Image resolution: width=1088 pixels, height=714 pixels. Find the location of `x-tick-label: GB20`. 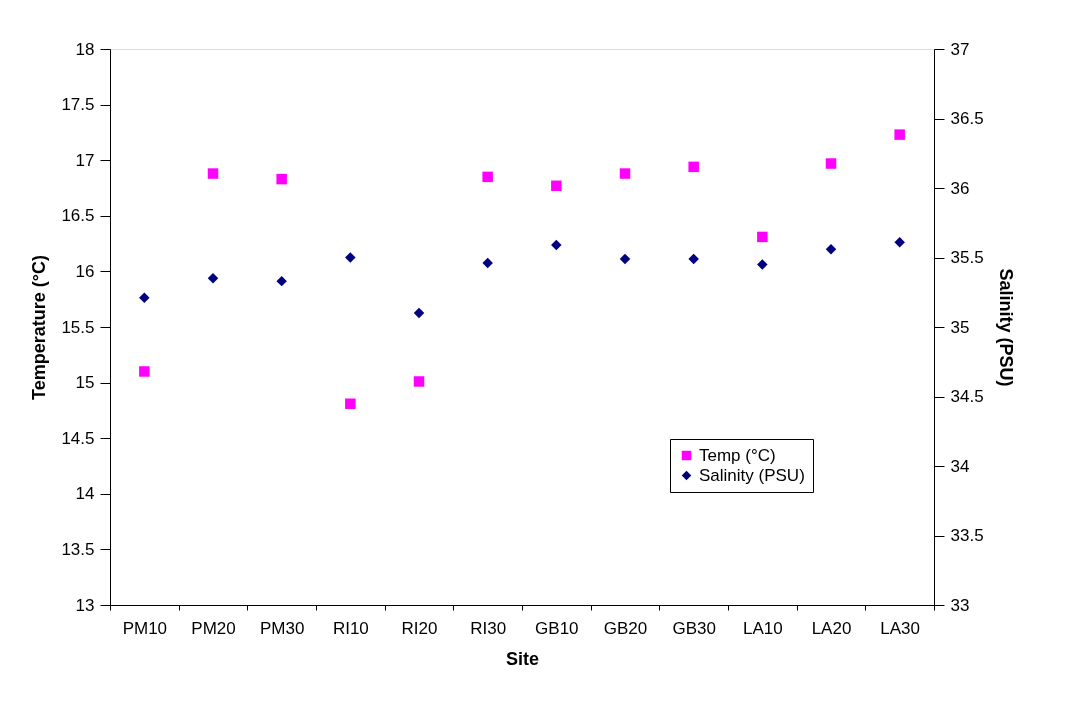

x-tick-label: GB20 is located at coordinates (625, 628).